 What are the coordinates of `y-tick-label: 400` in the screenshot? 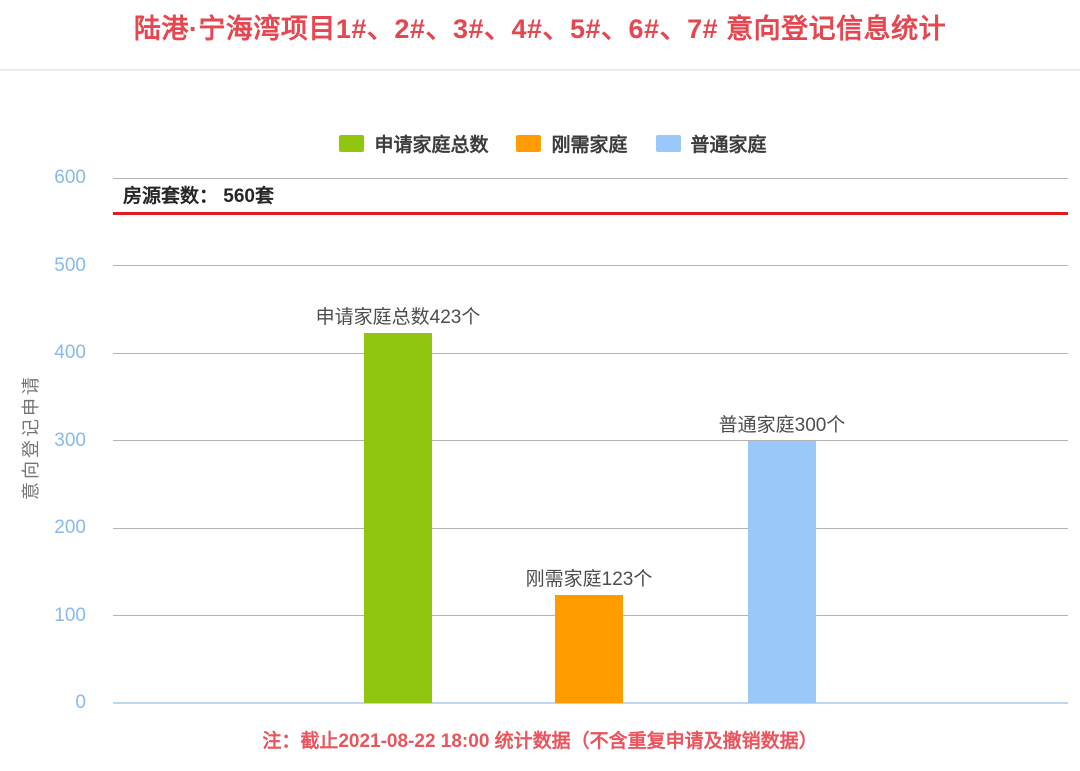 It's located at (70, 352).